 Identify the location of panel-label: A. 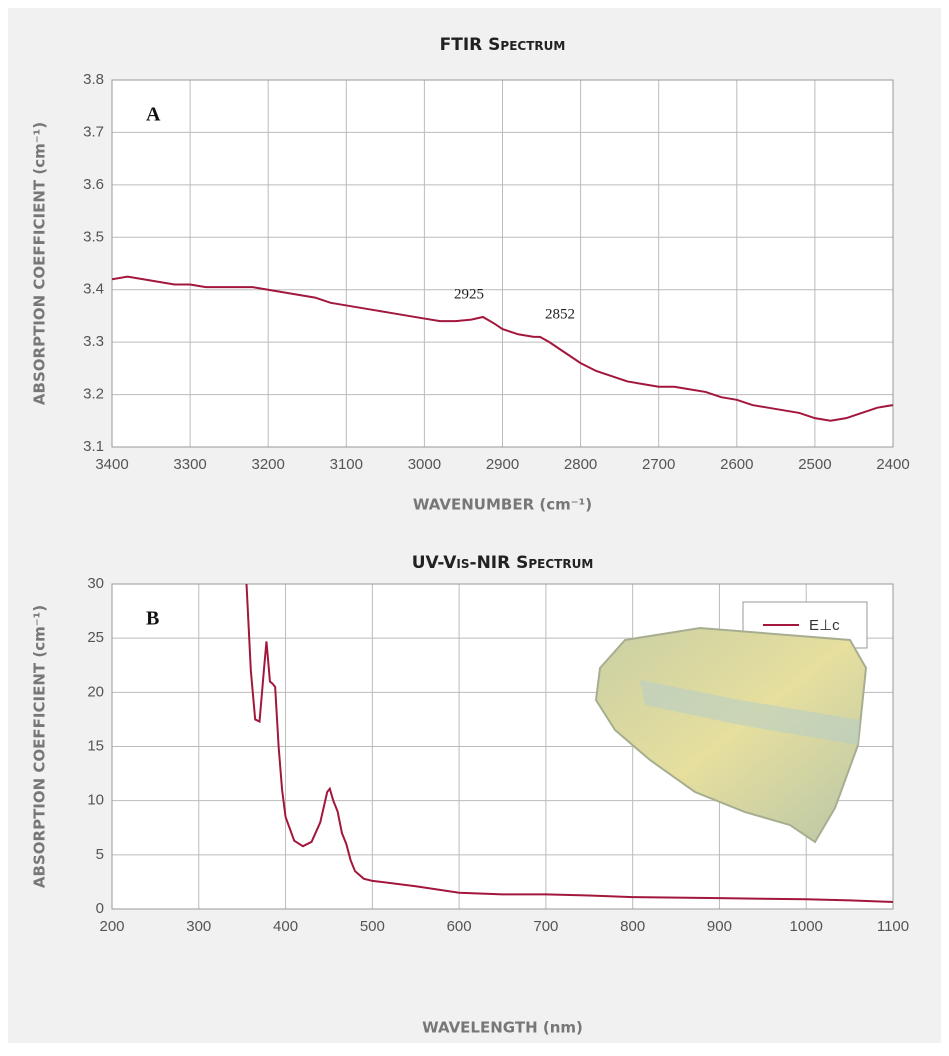
(153, 115).